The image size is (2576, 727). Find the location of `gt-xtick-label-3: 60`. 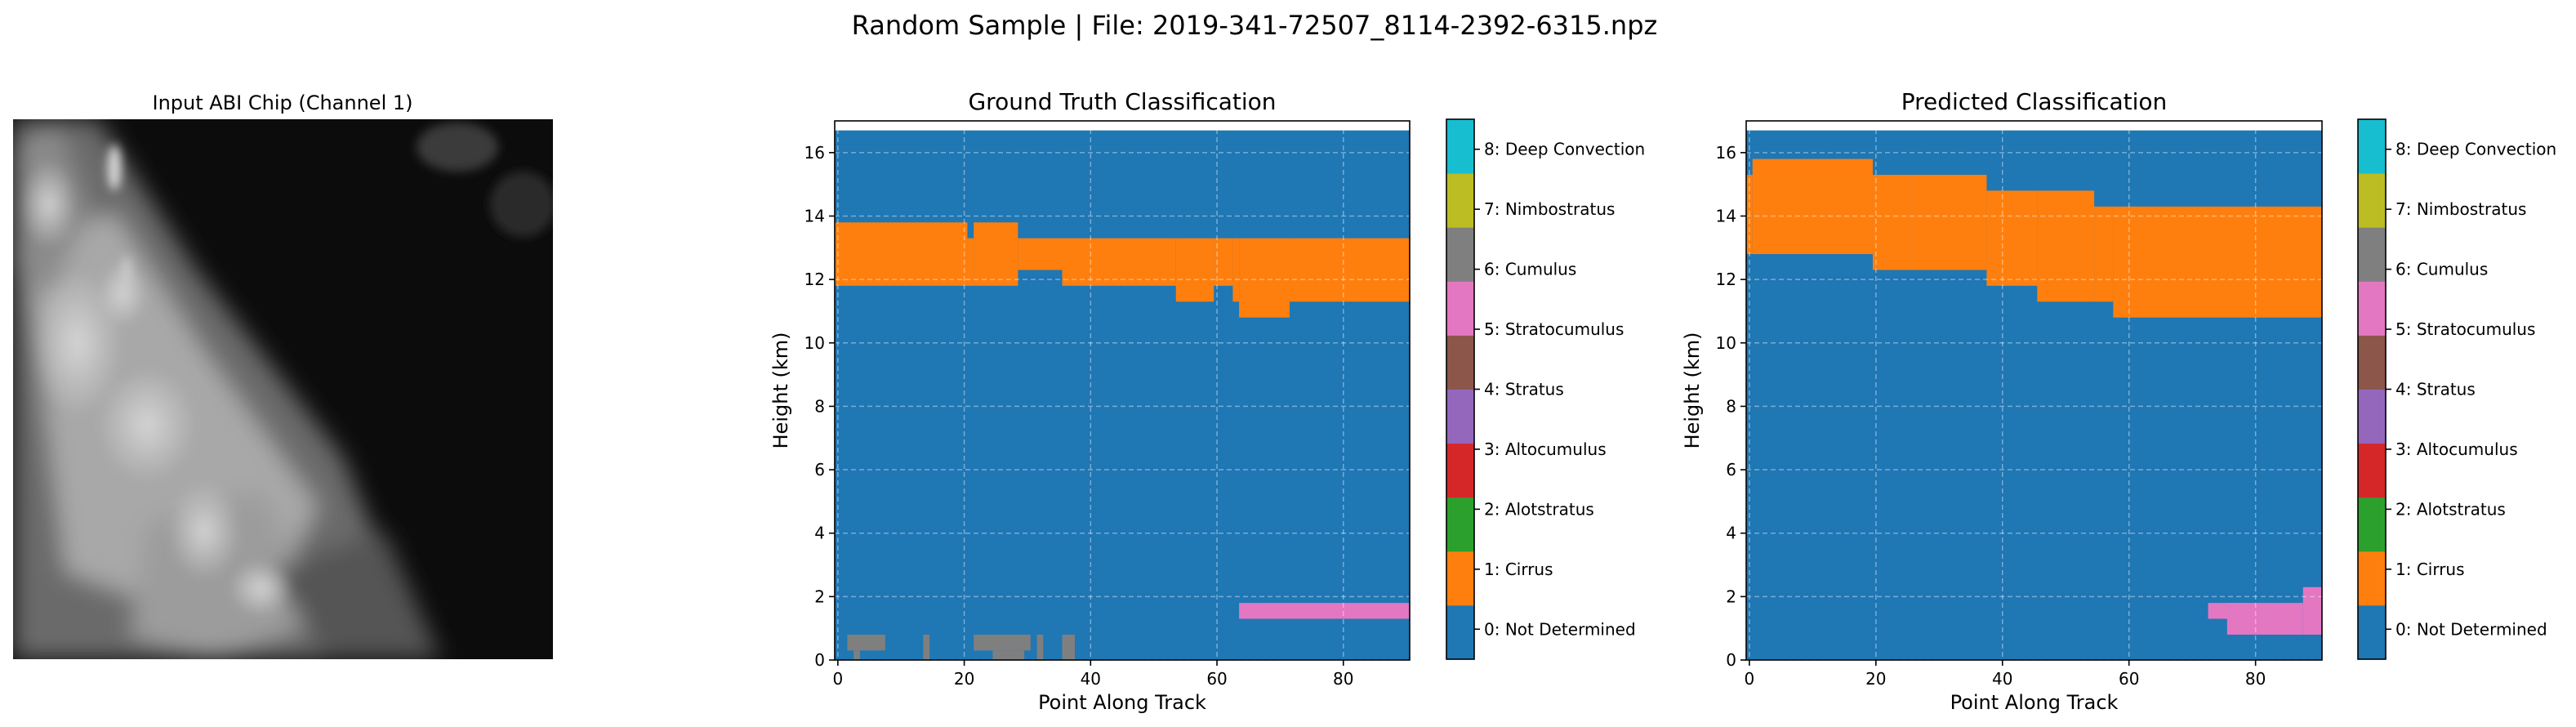

gt-xtick-label-3: 60 is located at coordinates (1216, 679).